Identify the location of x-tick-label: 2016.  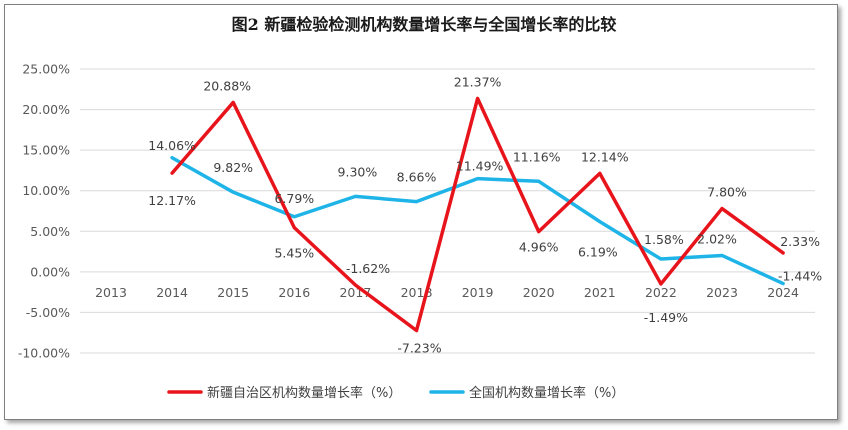
(294, 292).